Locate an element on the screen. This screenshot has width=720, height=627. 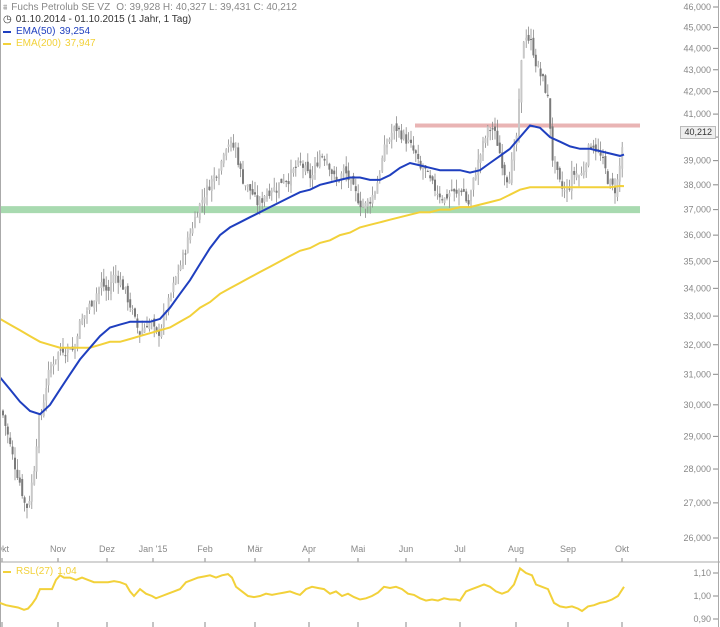
chart-type-icon: ⩩ is located at coordinates (5, 7).